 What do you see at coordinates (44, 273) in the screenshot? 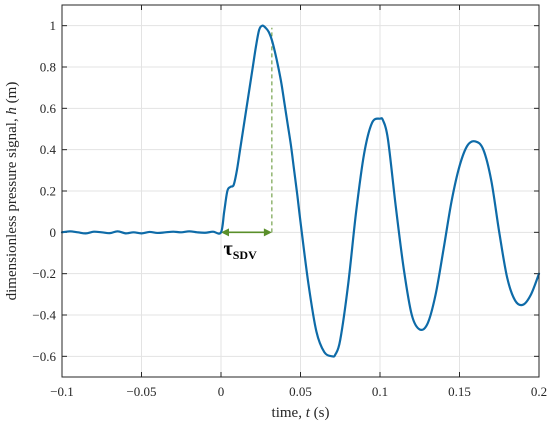
I see `y-tick-label: −0.2` at bounding box center [44, 273].